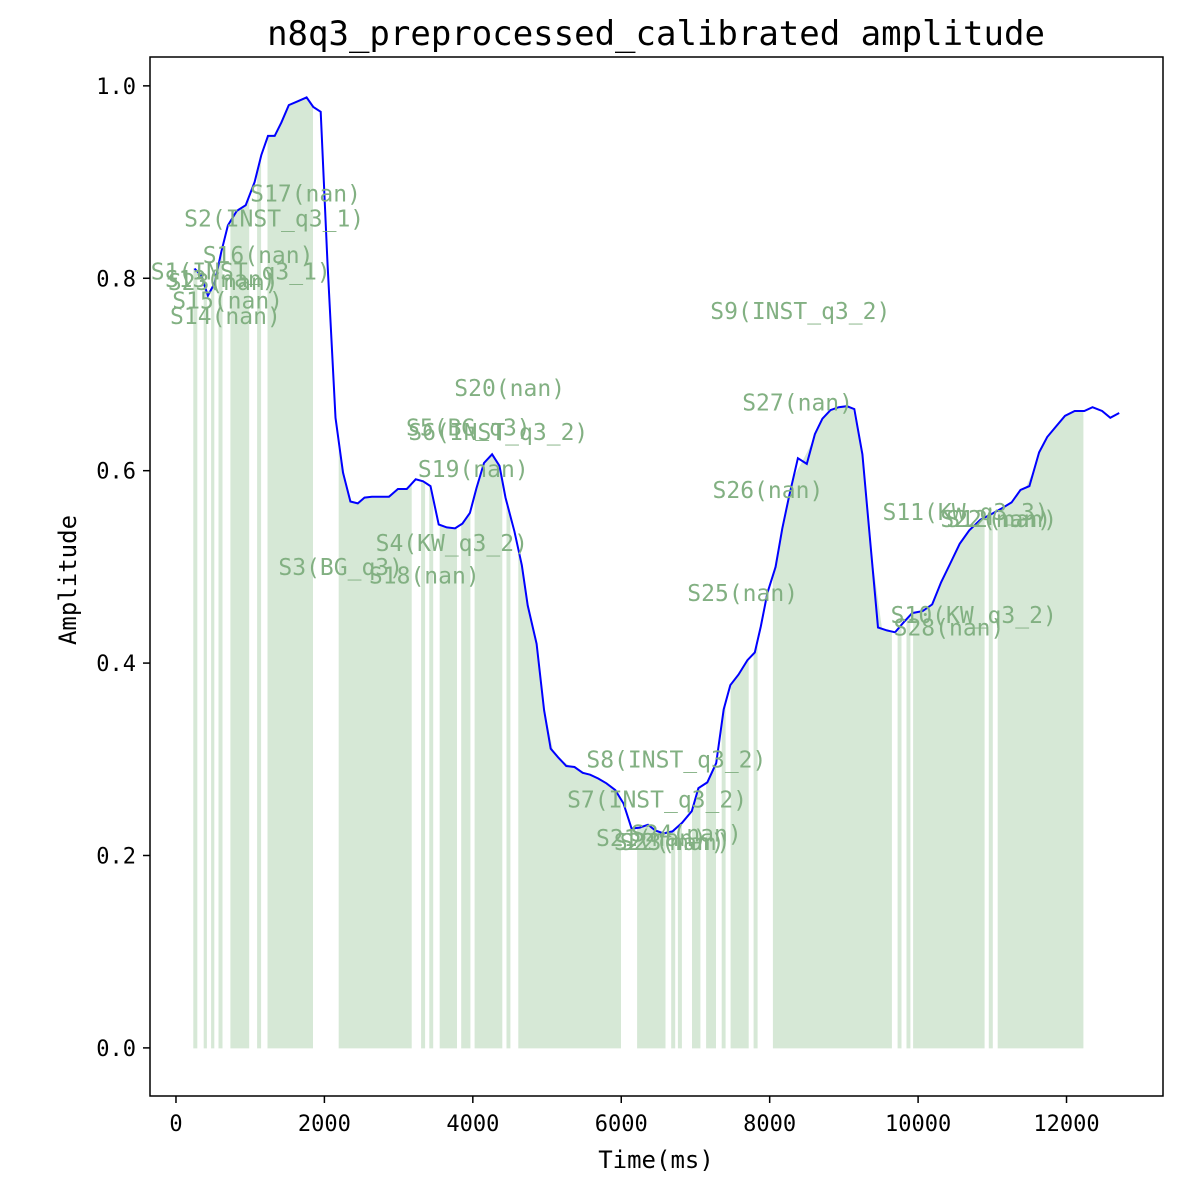 This screenshot has width=1178, height=1187. I want to click on x-tick-label: 4000, so click(472, 1124).